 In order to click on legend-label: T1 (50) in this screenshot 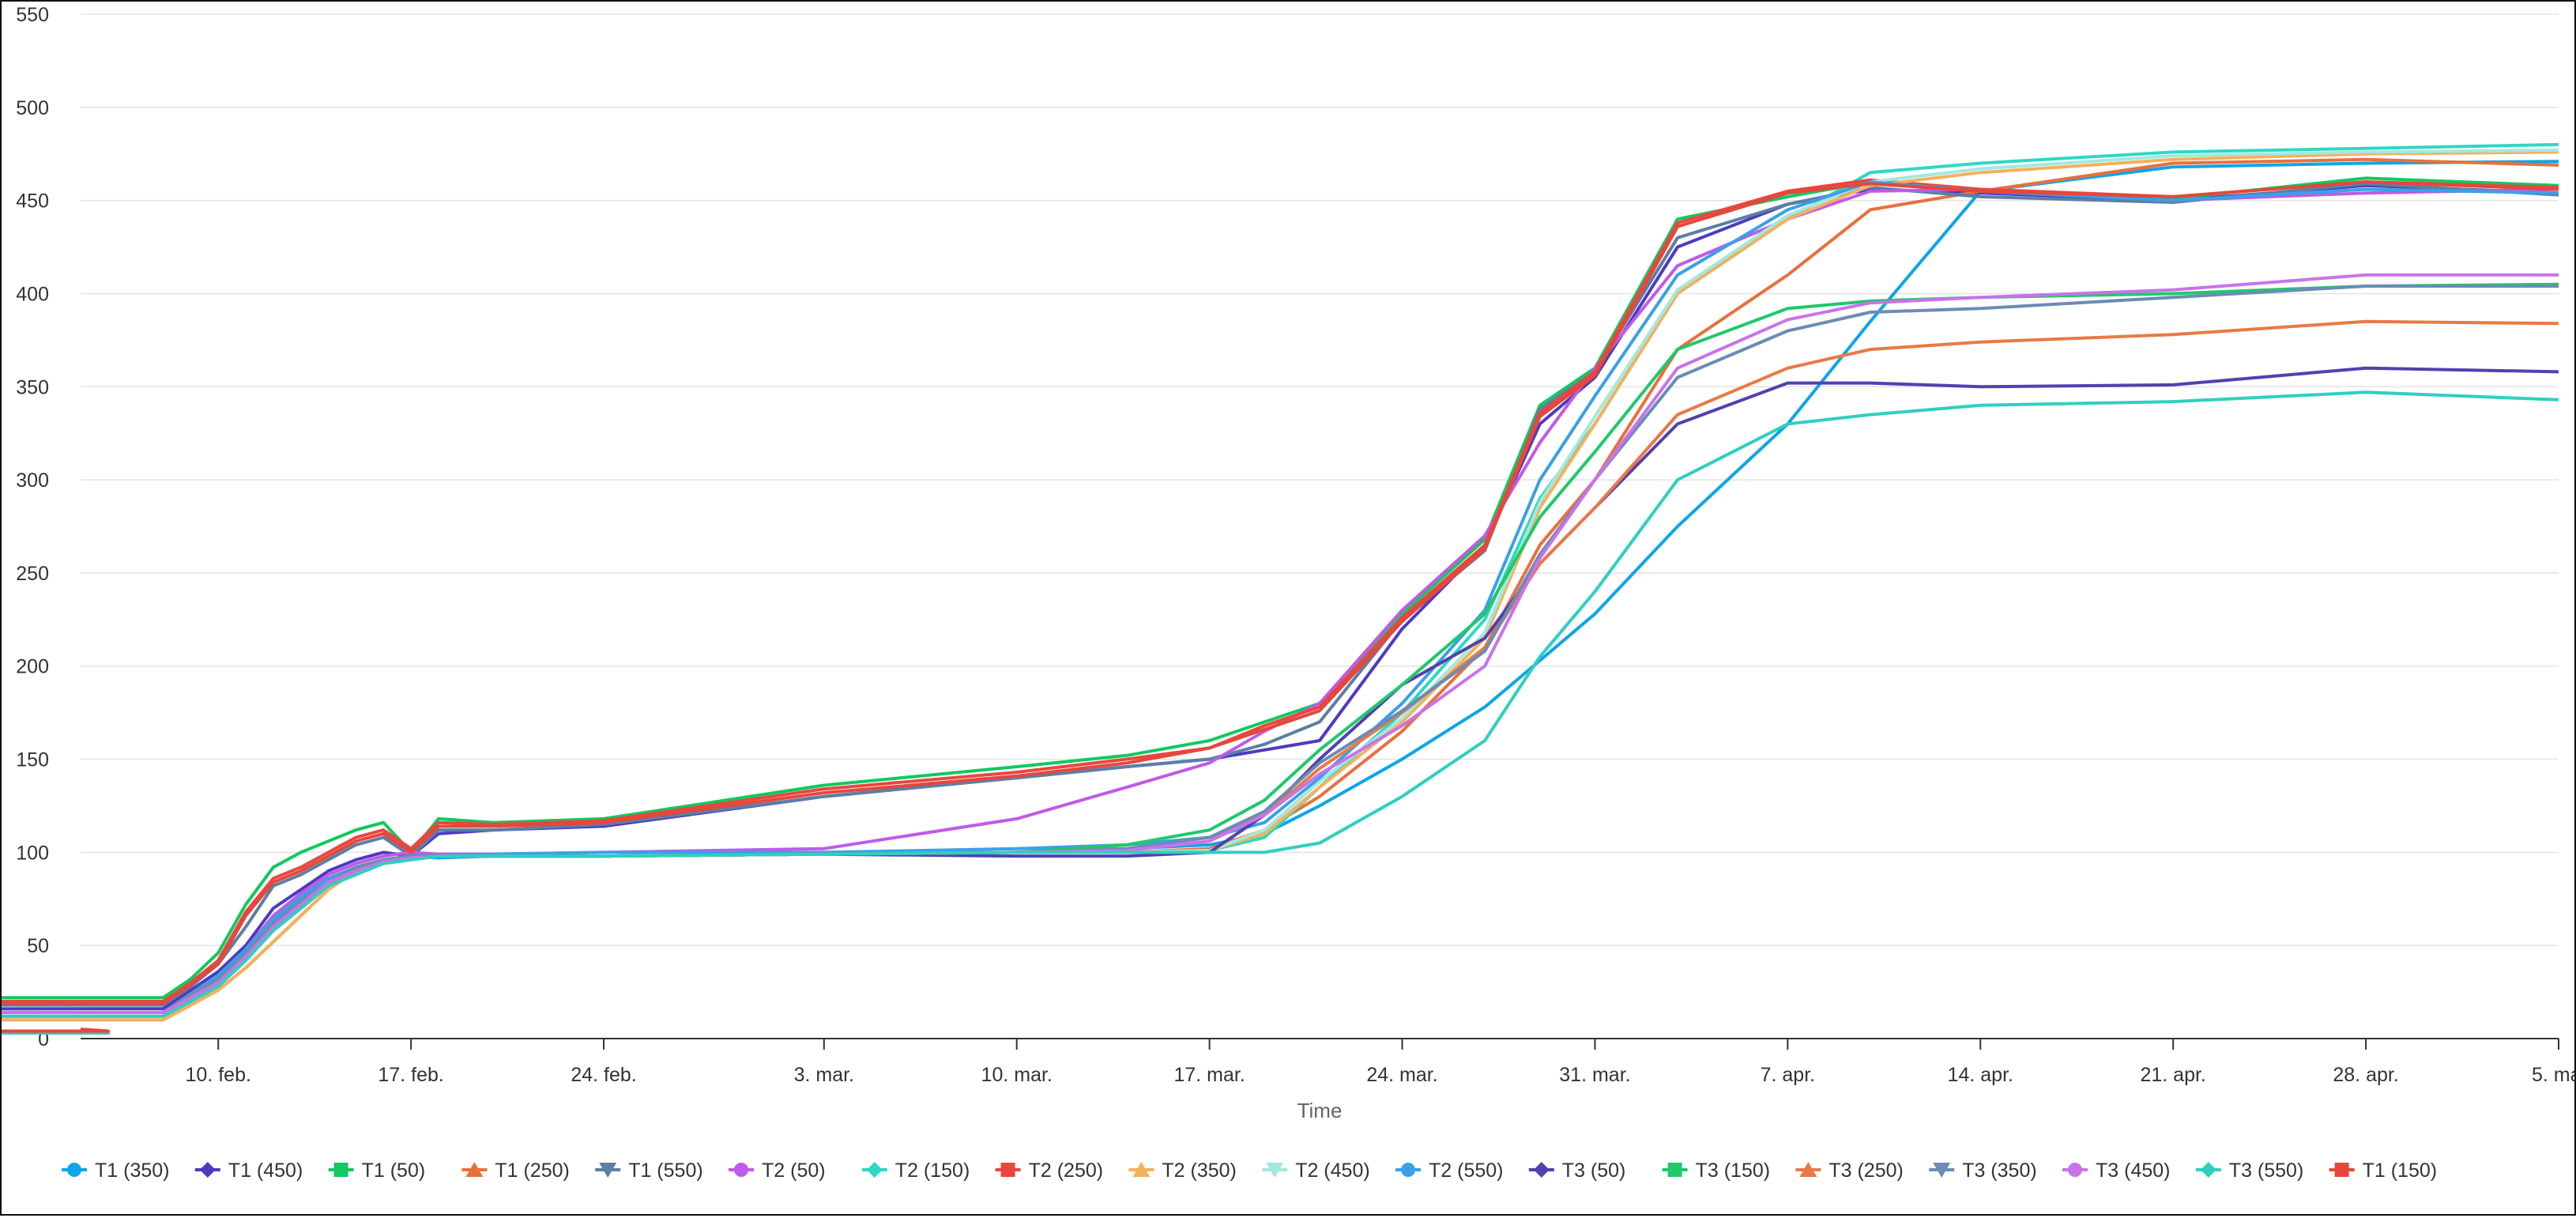, I will do `click(394, 1171)`.